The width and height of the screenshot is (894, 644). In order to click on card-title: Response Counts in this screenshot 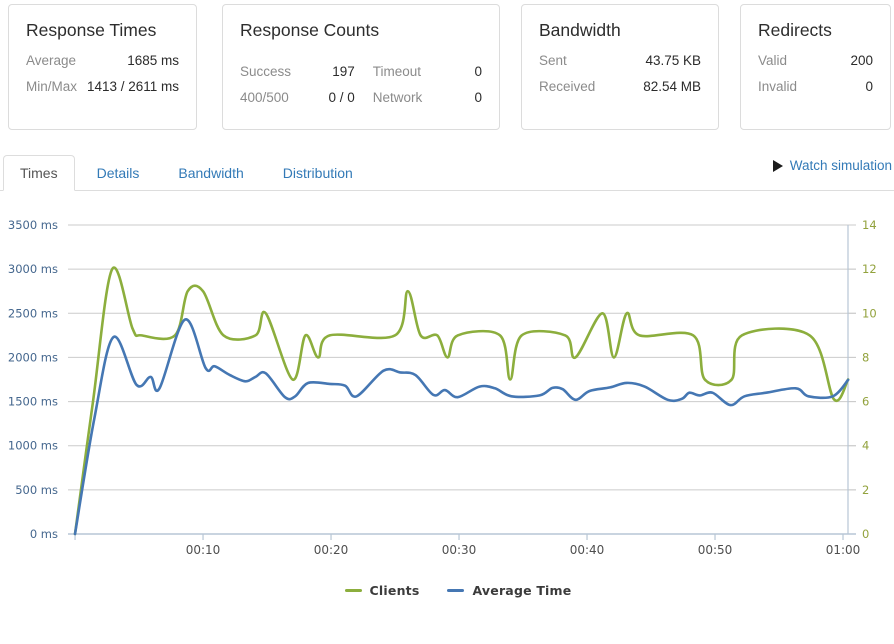, I will do `click(310, 30)`.